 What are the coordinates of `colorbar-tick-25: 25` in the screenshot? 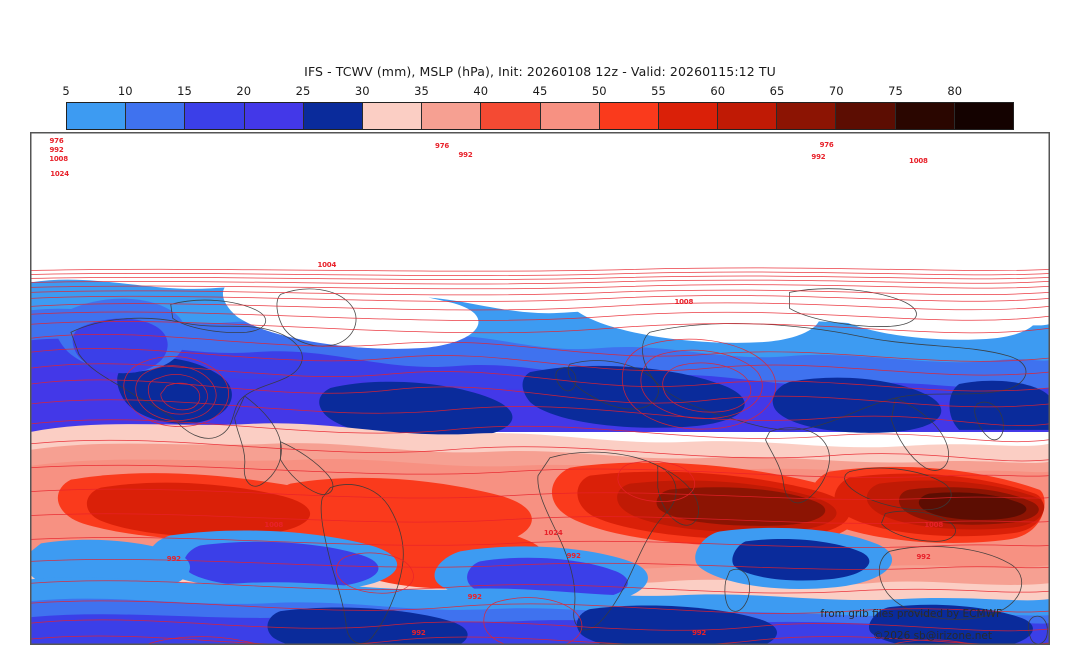 It's located at (303, 91).